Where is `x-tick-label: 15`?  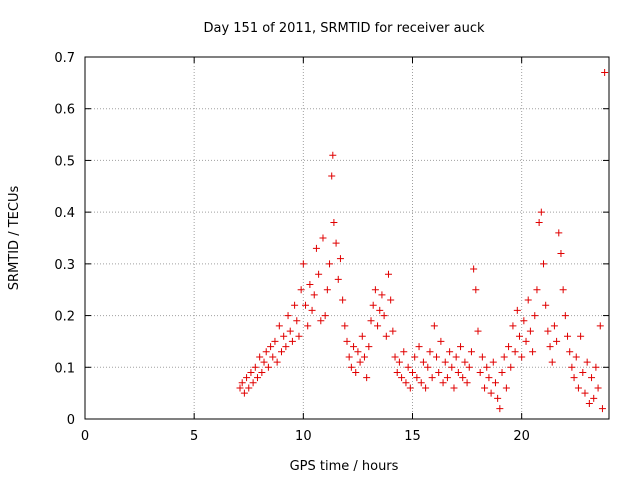
x-tick-label: 15 is located at coordinates (412, 436).